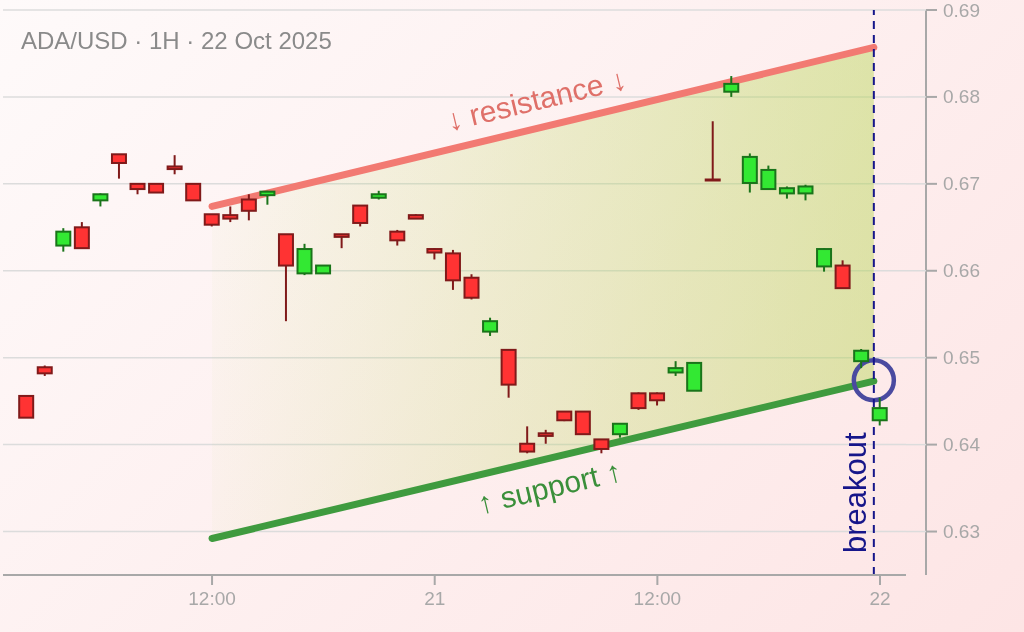 The height and width of the screenshot is (632, 1024). I want to click on y-tick-label: 0.69, so click(961, 10).